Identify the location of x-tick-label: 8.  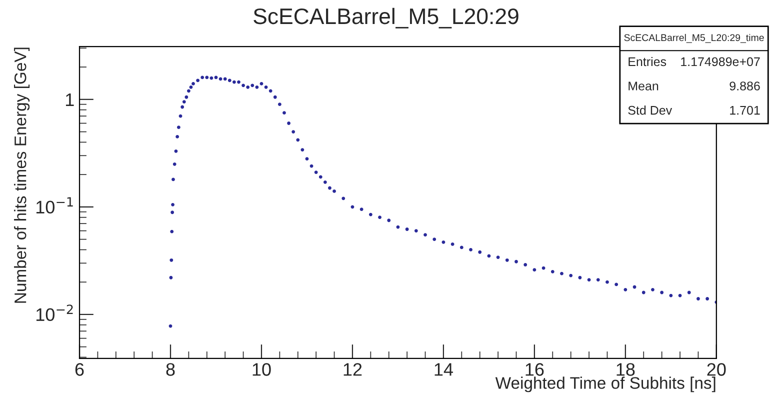
(170, 369).